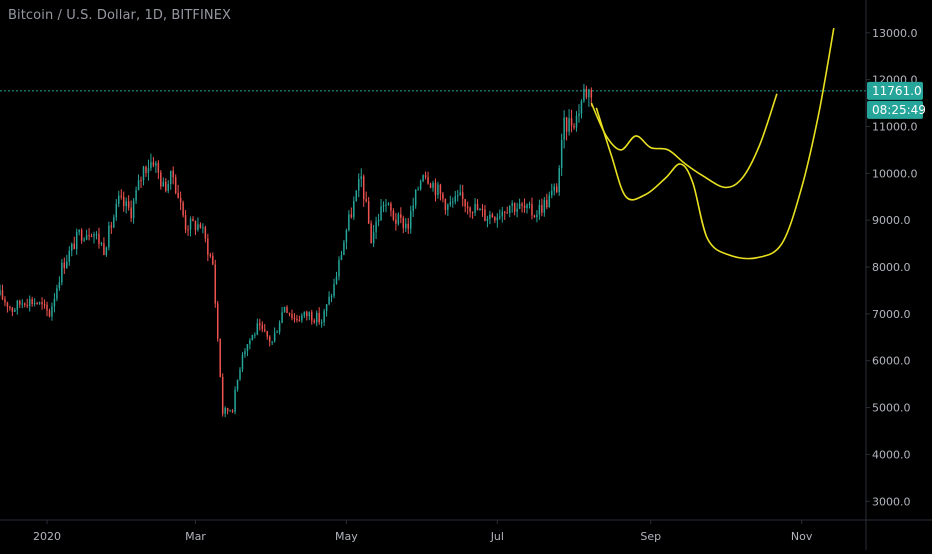 The image size is (932, 554). Describe the element at coordinates (684, 141) in the screenshot. I see `drawing-inner-projection` at that location.